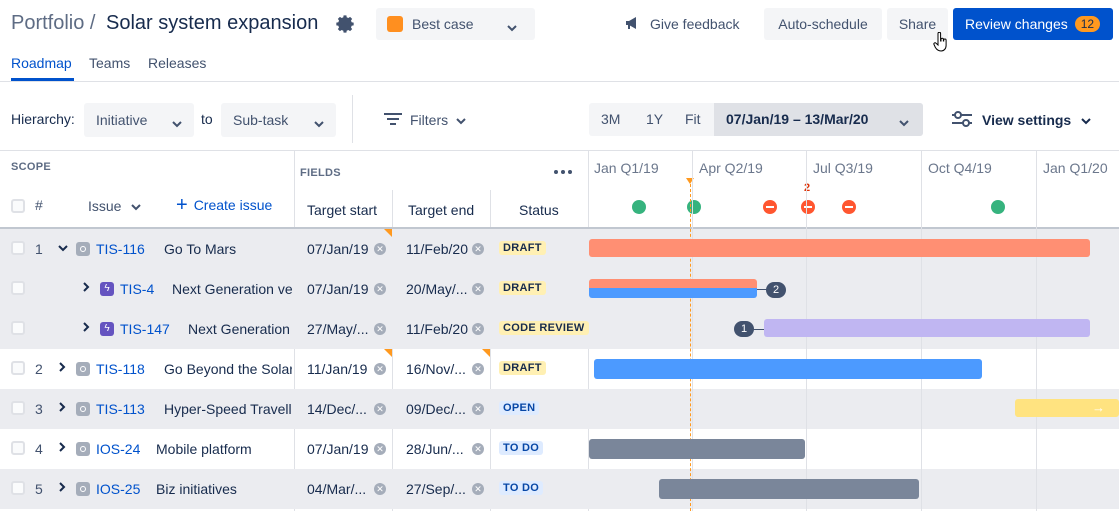 The height and width of the screenshot is (511, 1119). Describe the element at coordinates (18, 206) in the screenshot. I see `select-all-checkbox` at that location.